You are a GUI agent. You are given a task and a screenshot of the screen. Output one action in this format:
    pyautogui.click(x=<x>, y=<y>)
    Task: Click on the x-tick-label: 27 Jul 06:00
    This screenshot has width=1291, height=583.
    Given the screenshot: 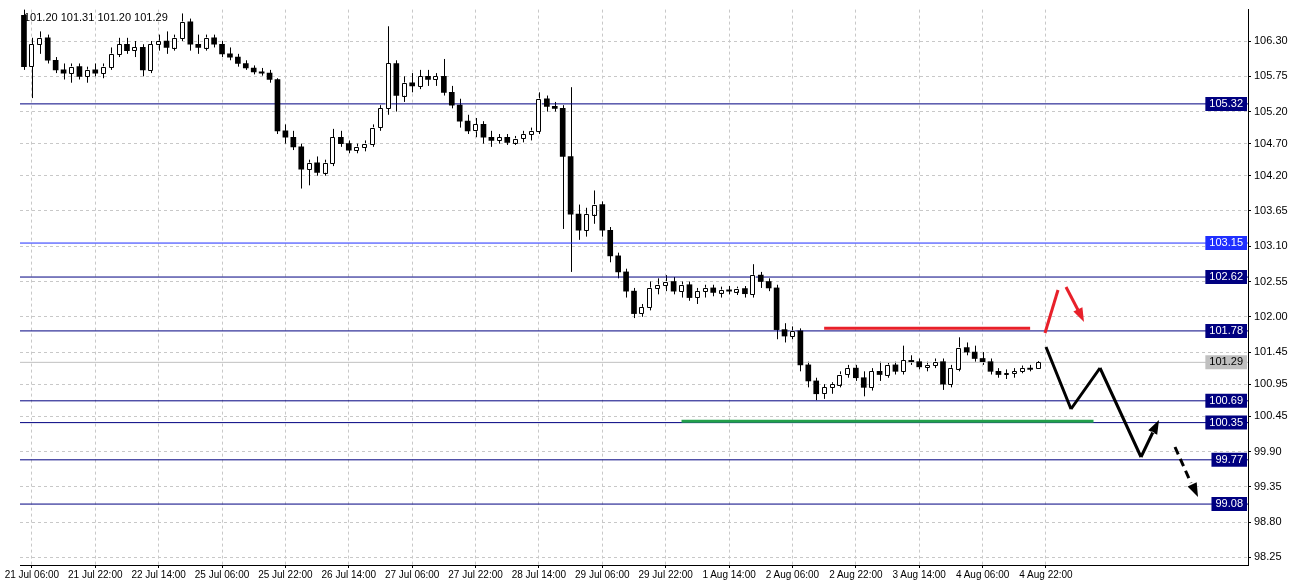 What is the action you would take?
    pyautogui.click(x=412, y=574)
    